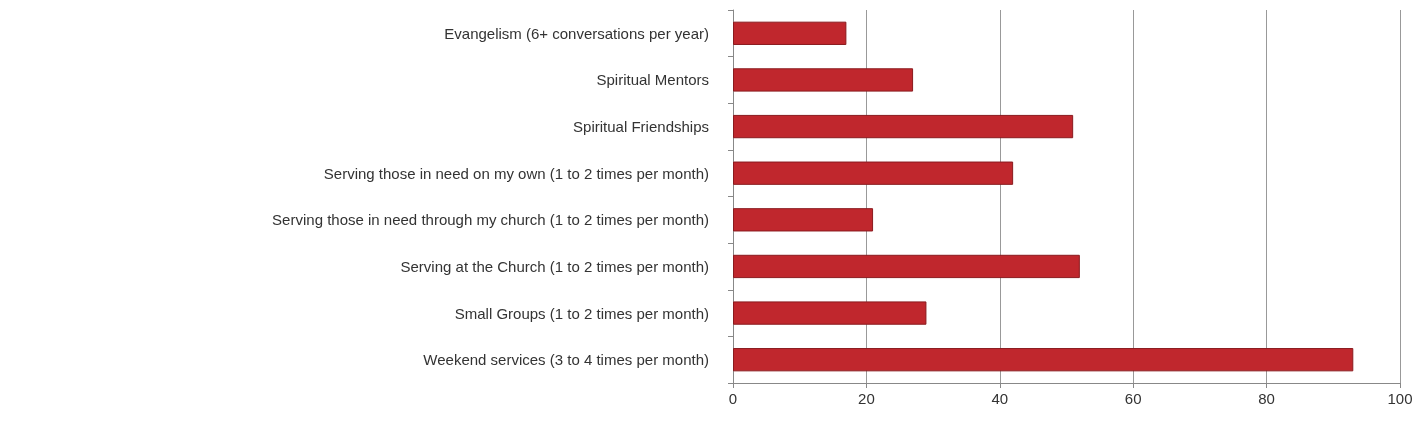 Image resolution: width=1424 pixels, height=421 pixels. Describe the element at coordinates (566, 360) in the screenshot. I see `y-tick-label: Weekend services (3 to 4 times per month)` at that location.